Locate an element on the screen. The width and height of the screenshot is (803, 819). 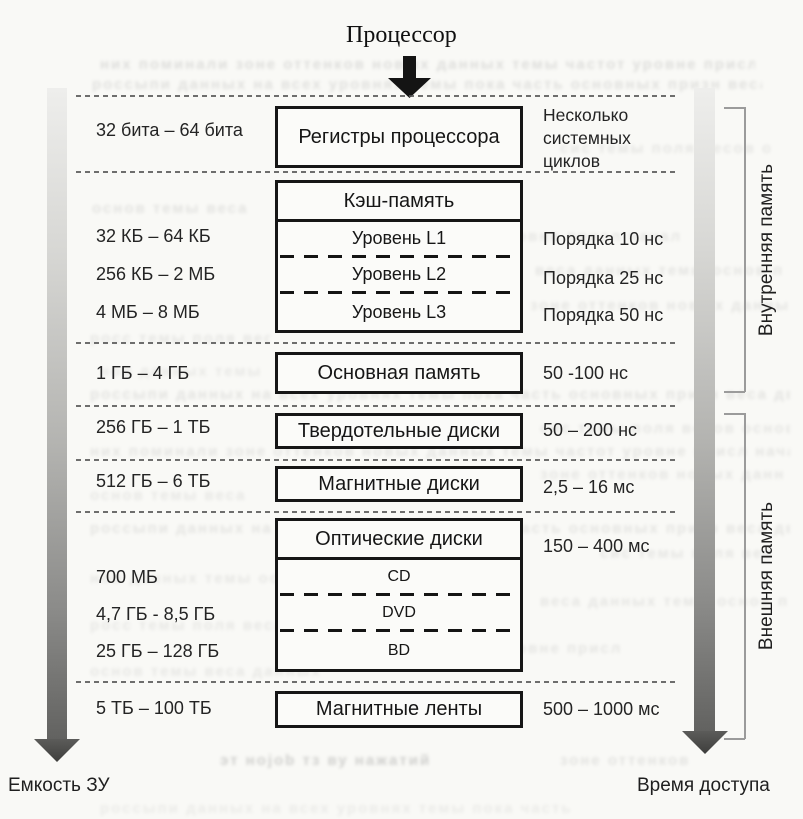
optical-box: Оптические диски CD DVD BD is located at coordinates (399, 595).